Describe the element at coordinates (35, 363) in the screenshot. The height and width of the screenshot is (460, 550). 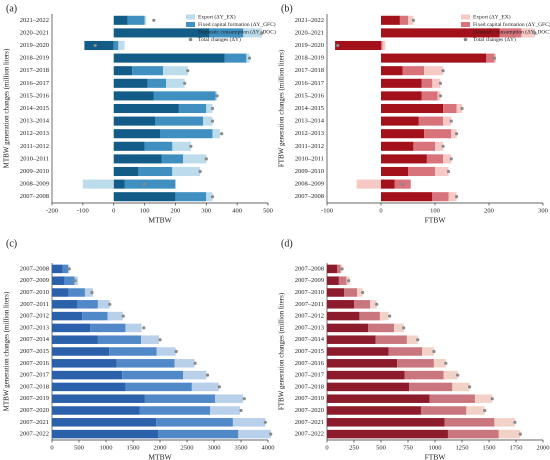
I see `y-tick-label: 2007–2016` at that location.